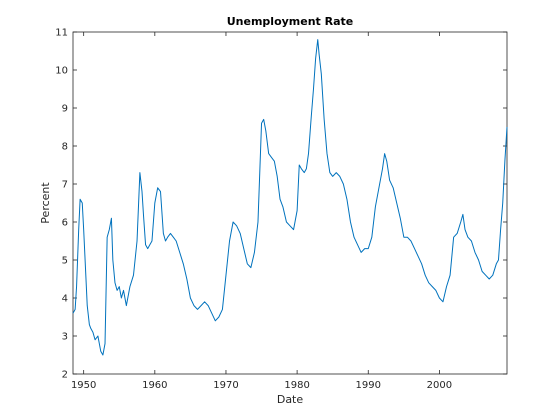 The width and height of the screenshot is (560, 420). Describe the element at coordinates (65, 185) in the screenshot. I see `y-tick-label: 7` at that location.